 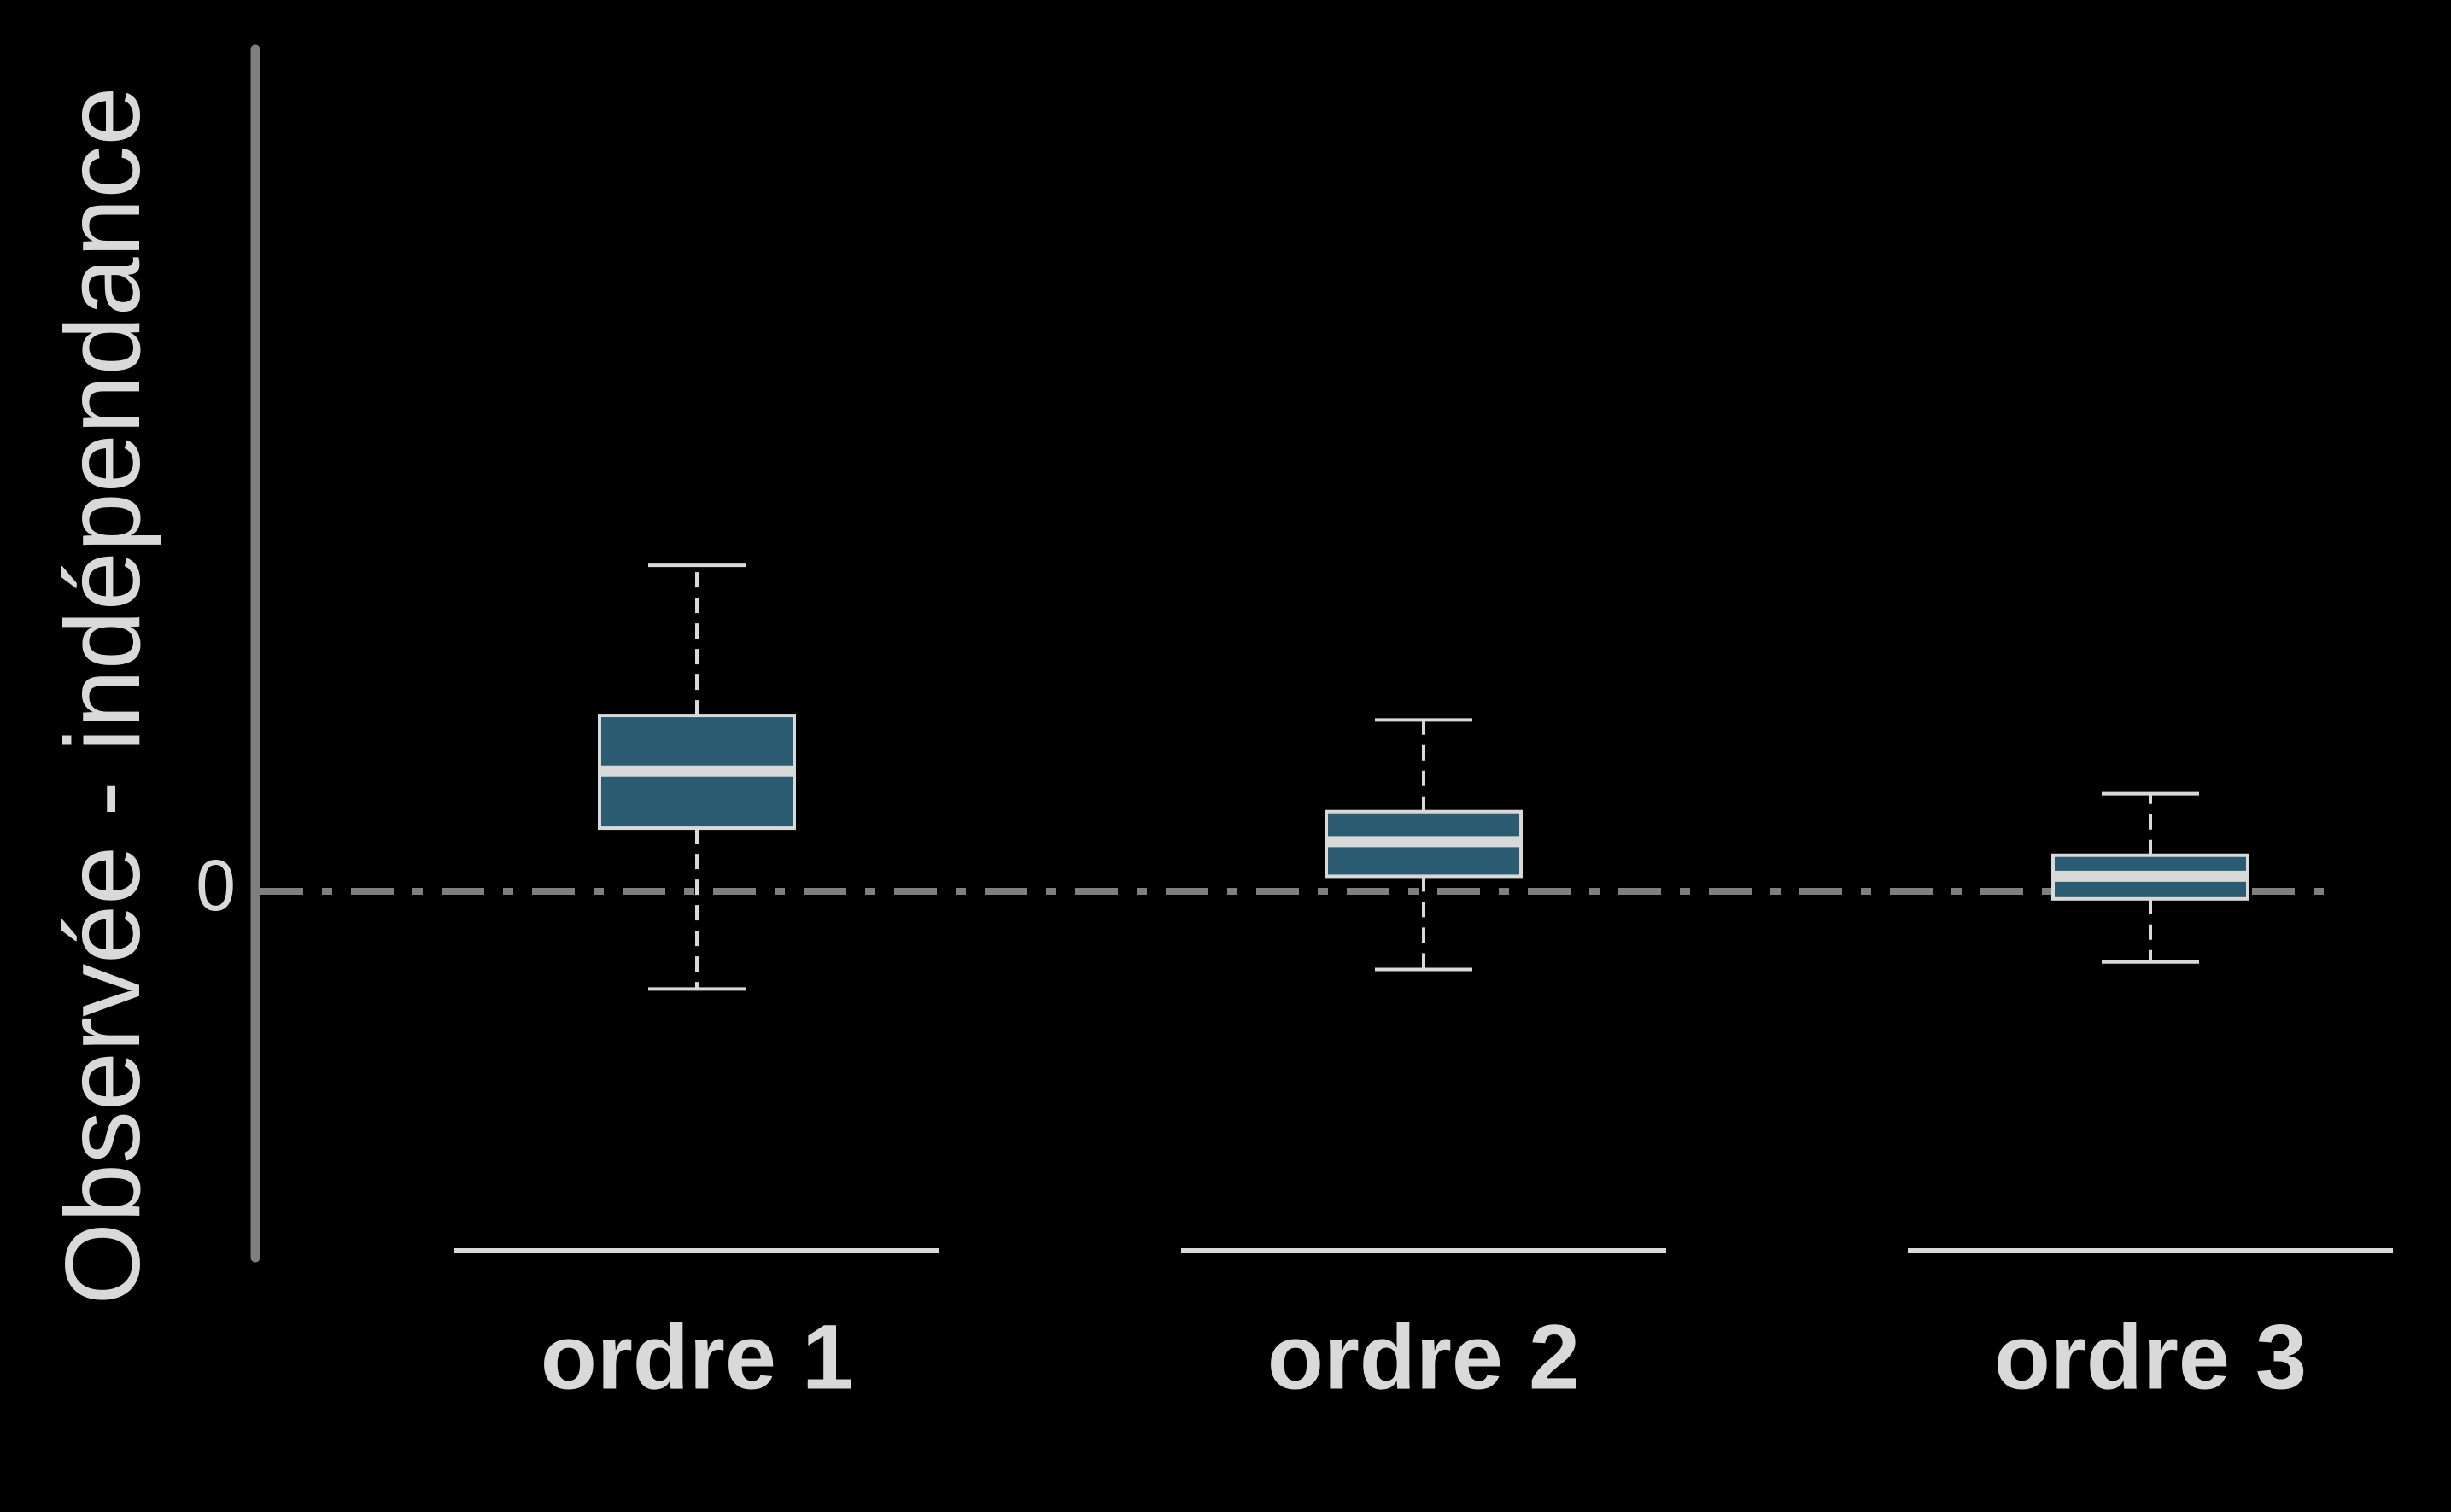 What do you see at coordinates (697, 1357) in the screenshot?
I see `x-tick-label: ordre 1` at bounding box center [697, 1357].